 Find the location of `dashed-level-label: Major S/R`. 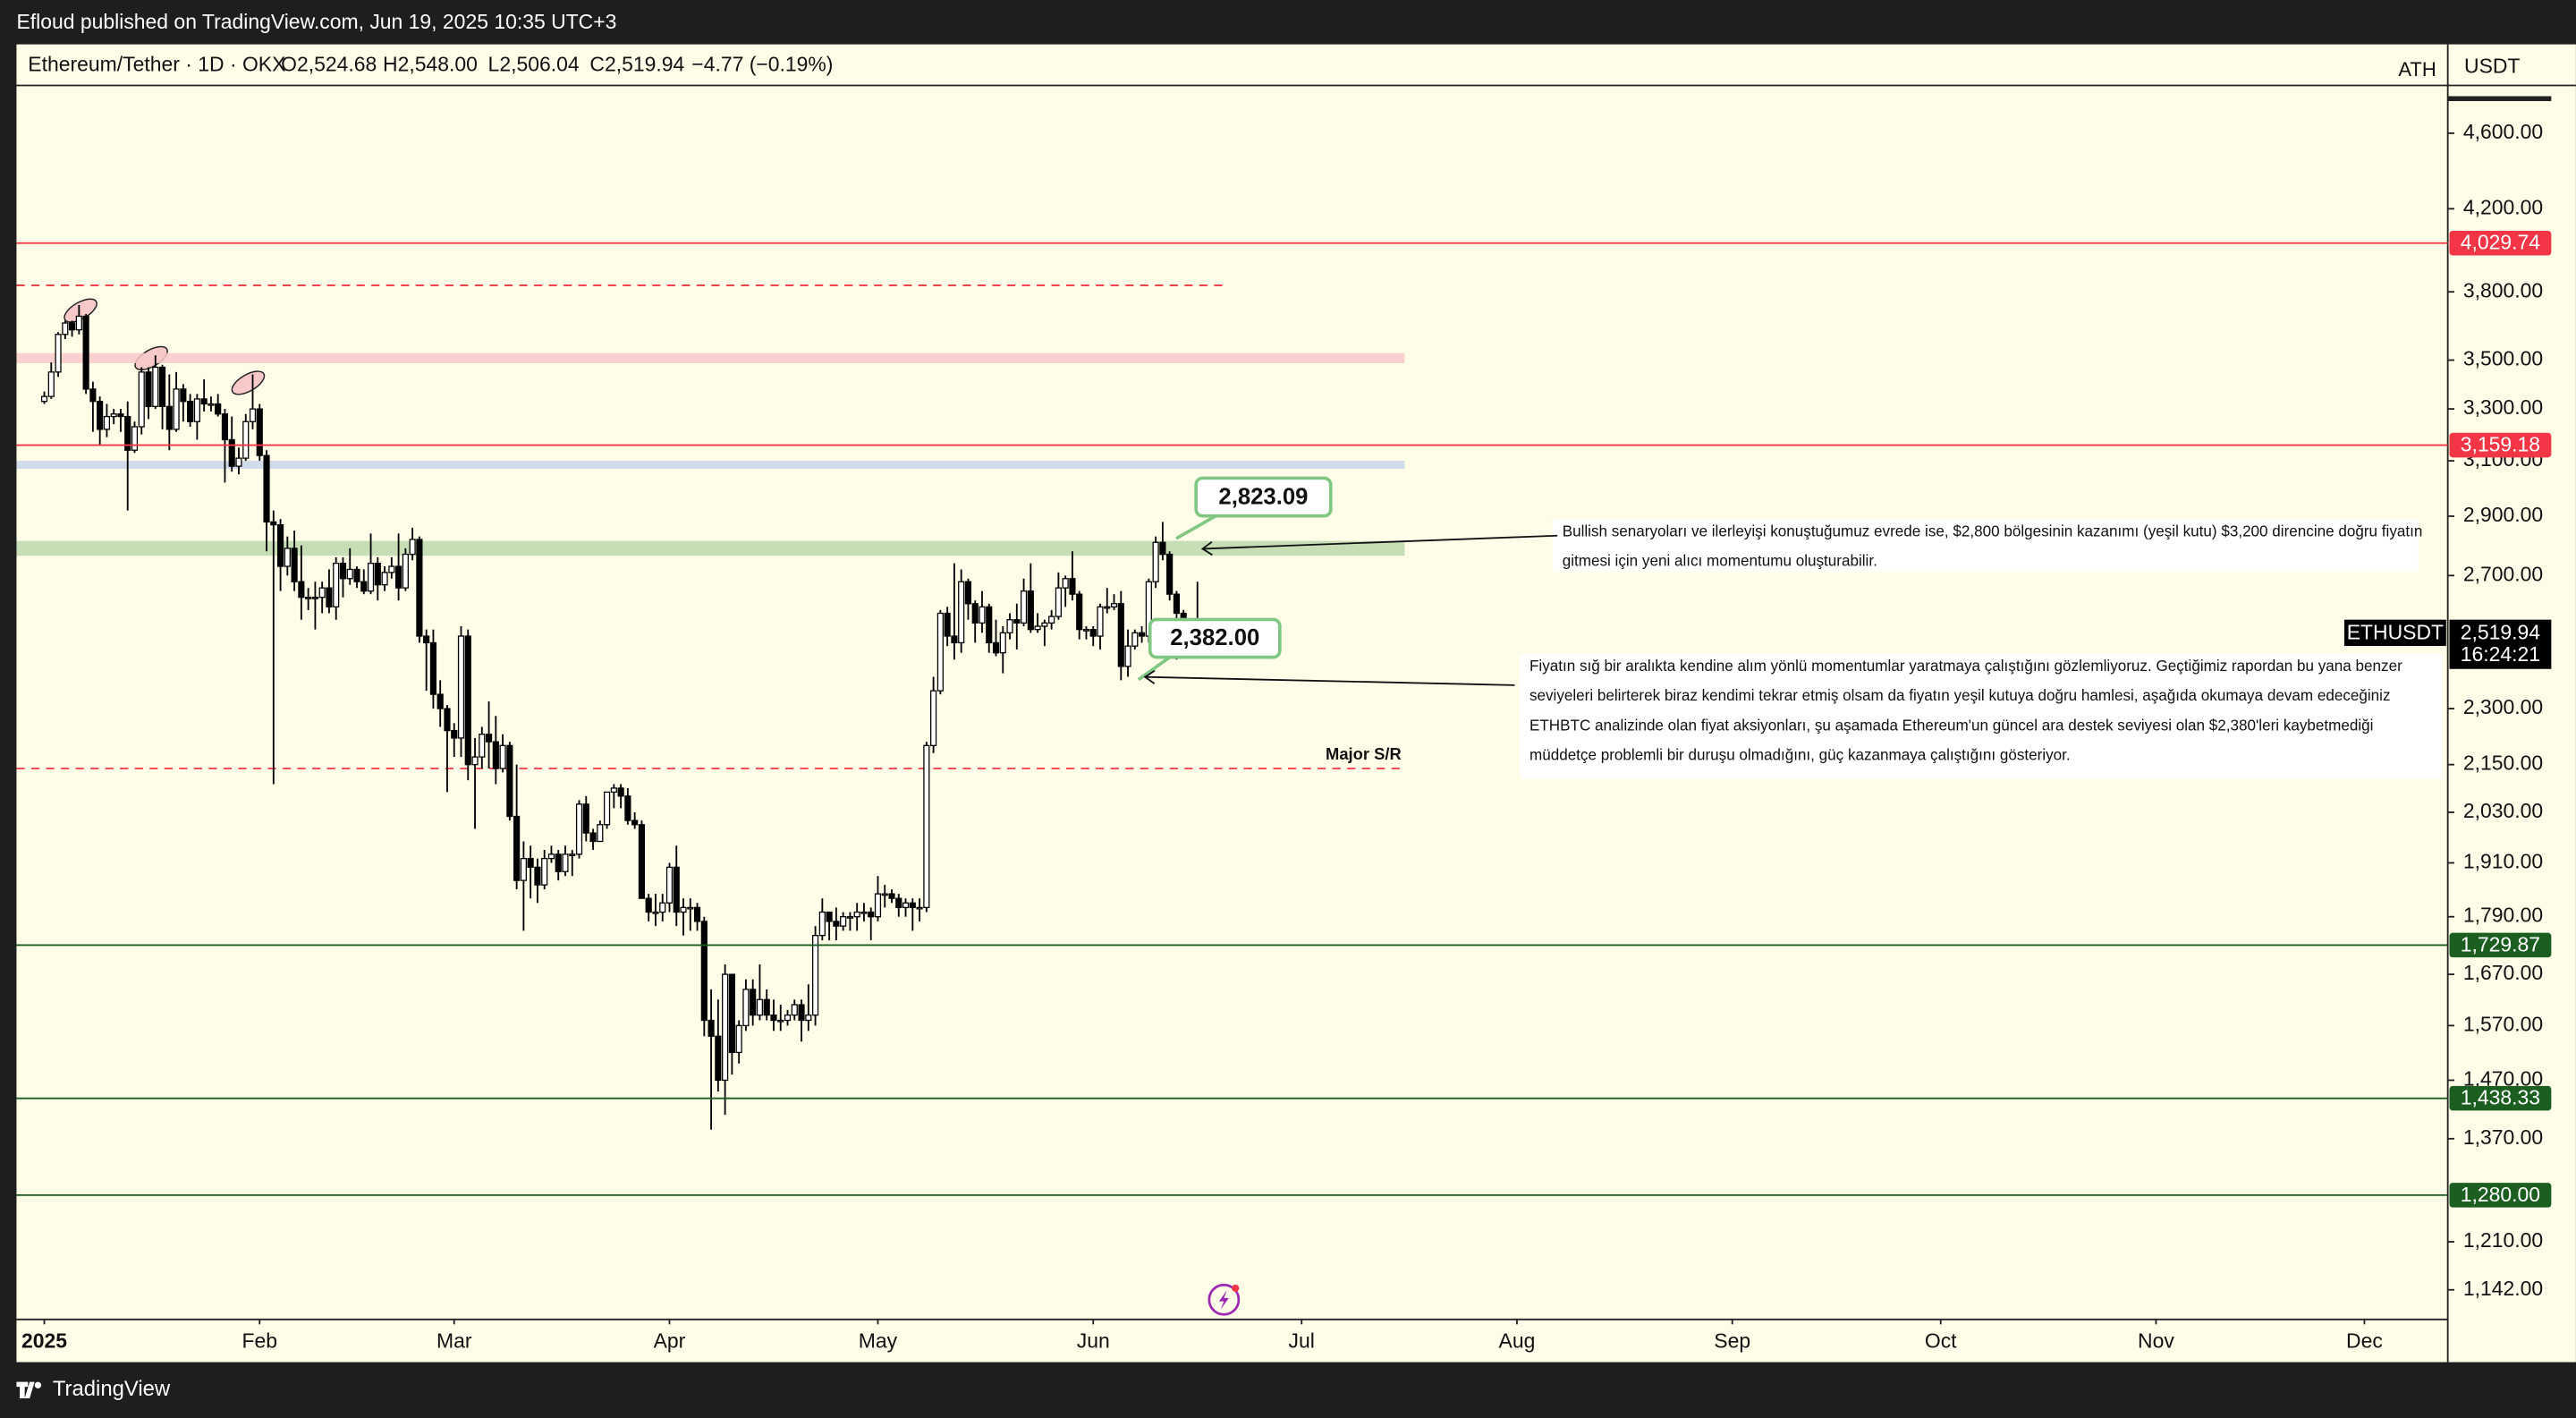

dashed-level-label: Major S/R is located at coordinates (1364, 753).